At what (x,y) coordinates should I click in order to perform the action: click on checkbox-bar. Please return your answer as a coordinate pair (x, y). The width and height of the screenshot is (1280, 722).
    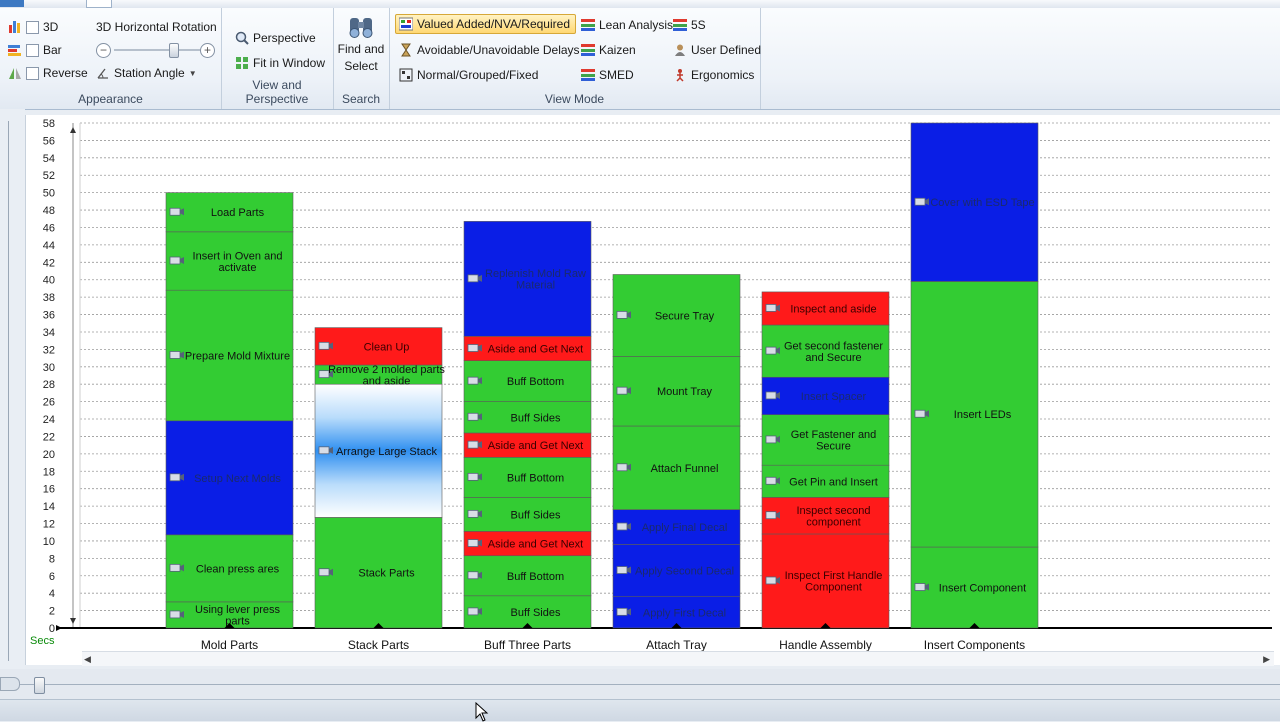
    Looking at the image, I should click on (32, 50).